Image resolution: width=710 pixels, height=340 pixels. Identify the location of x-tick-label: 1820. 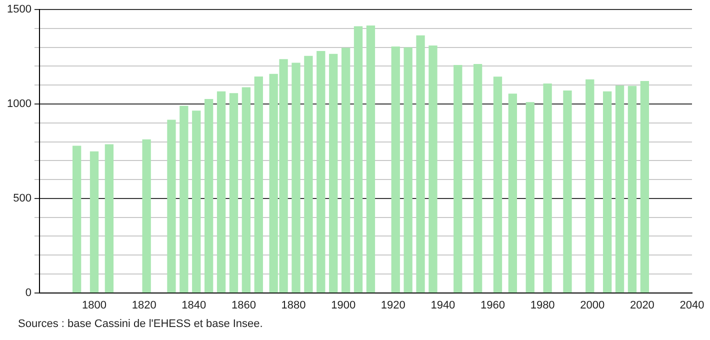
(144, 305).